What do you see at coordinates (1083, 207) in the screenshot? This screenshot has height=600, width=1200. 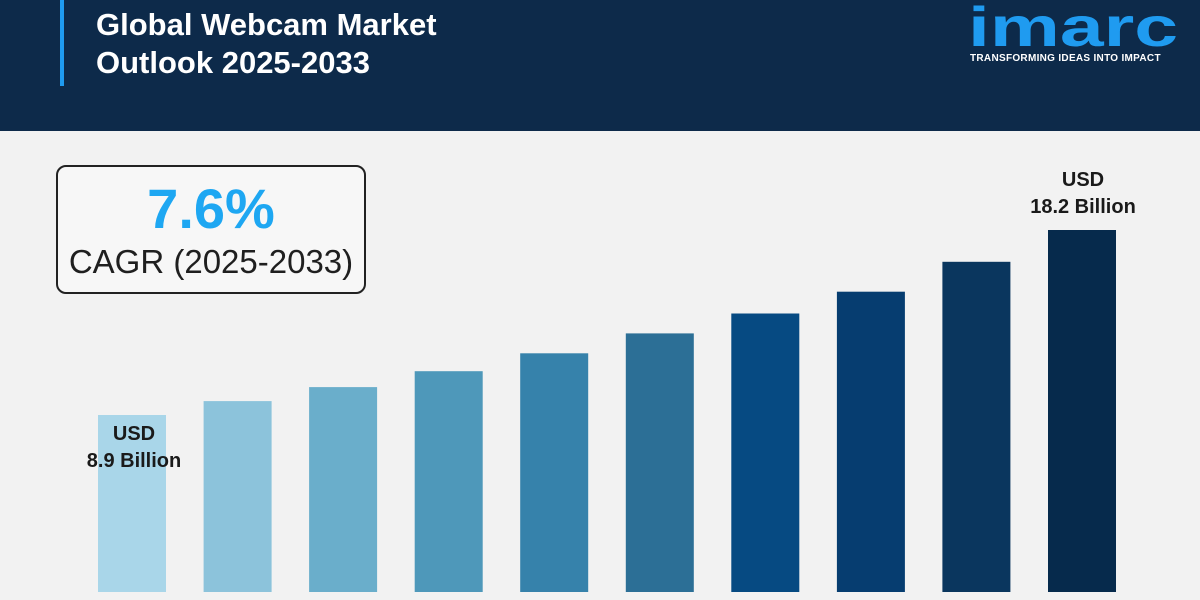 I see `callout-last-value: 18.2 Billion` at bounding box center [1083, 207].